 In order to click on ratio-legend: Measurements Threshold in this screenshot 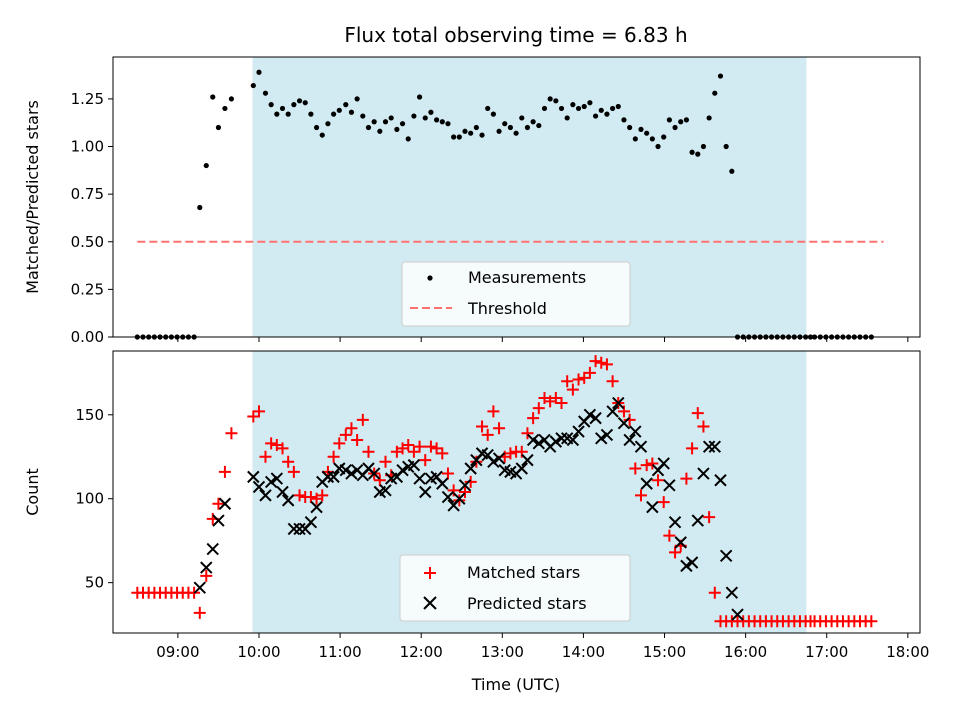, I will do `click(516, 294)`.